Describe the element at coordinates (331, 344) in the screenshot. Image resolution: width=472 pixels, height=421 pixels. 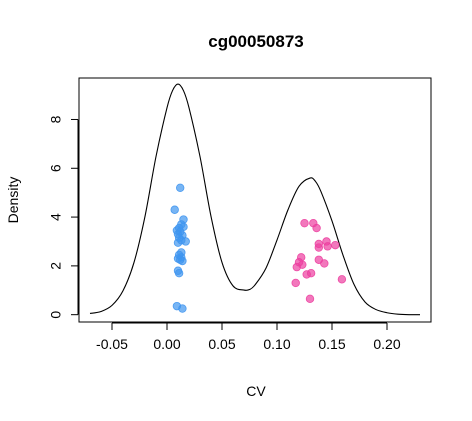
I see `x-tick-label: 0.15` at that location.